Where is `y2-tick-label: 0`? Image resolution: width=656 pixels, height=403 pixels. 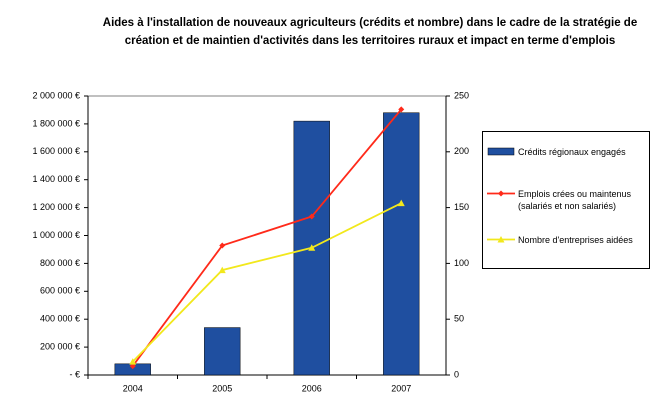
y2-tick-label: 0 is located at coordinates (456, 374).